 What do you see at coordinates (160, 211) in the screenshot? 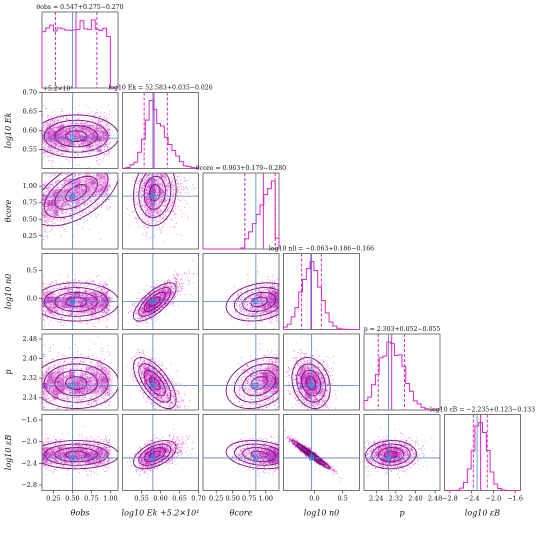
I see `panel-frame` at bounding box center [160, 211].